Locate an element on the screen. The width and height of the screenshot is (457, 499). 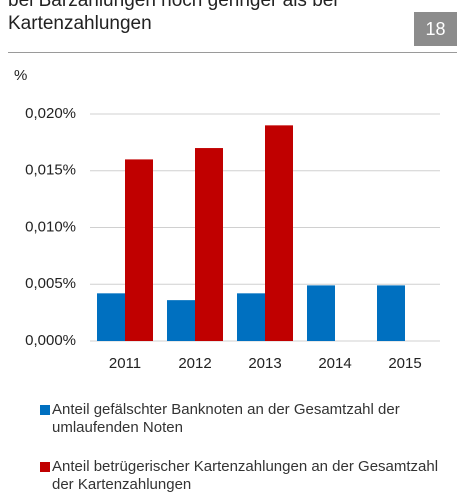
x-tick-label: 2014 is located at coordinates (334, 363).